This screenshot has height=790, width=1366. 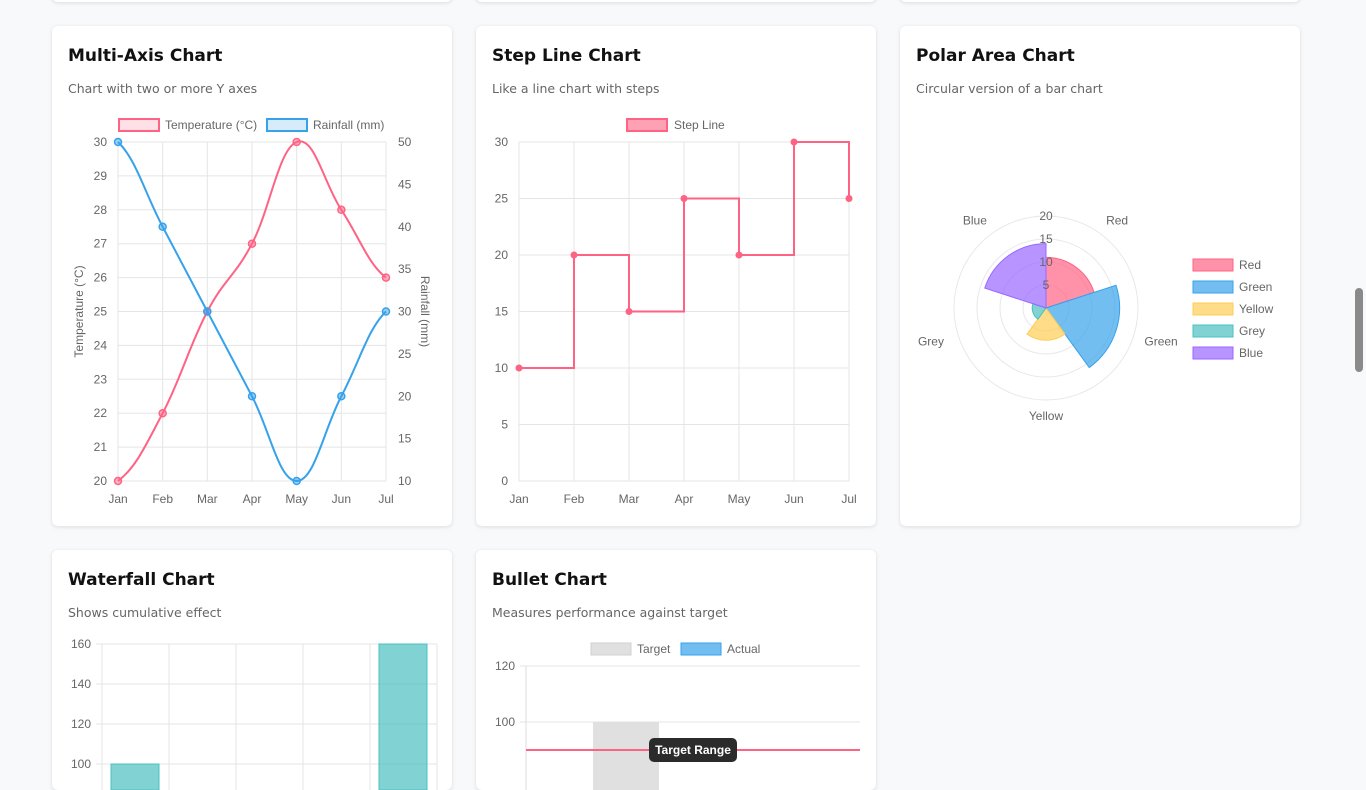 I want to click on y-tick-label: 24, so click(x=101, y=345).